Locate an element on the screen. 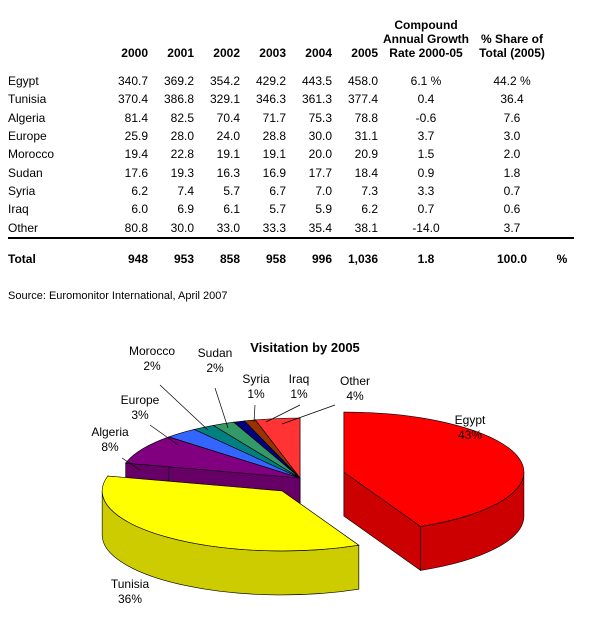 This screenshot has height=634, width=592. row-label: Sudan is located at coordinates (25, 172).